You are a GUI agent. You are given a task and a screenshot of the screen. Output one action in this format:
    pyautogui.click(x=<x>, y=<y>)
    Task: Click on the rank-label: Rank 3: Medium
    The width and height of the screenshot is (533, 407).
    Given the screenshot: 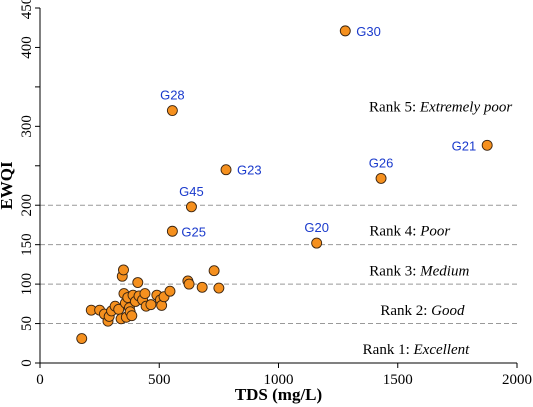 What is the action you would take?
    pyautogui.click(x=419, y=272)
    